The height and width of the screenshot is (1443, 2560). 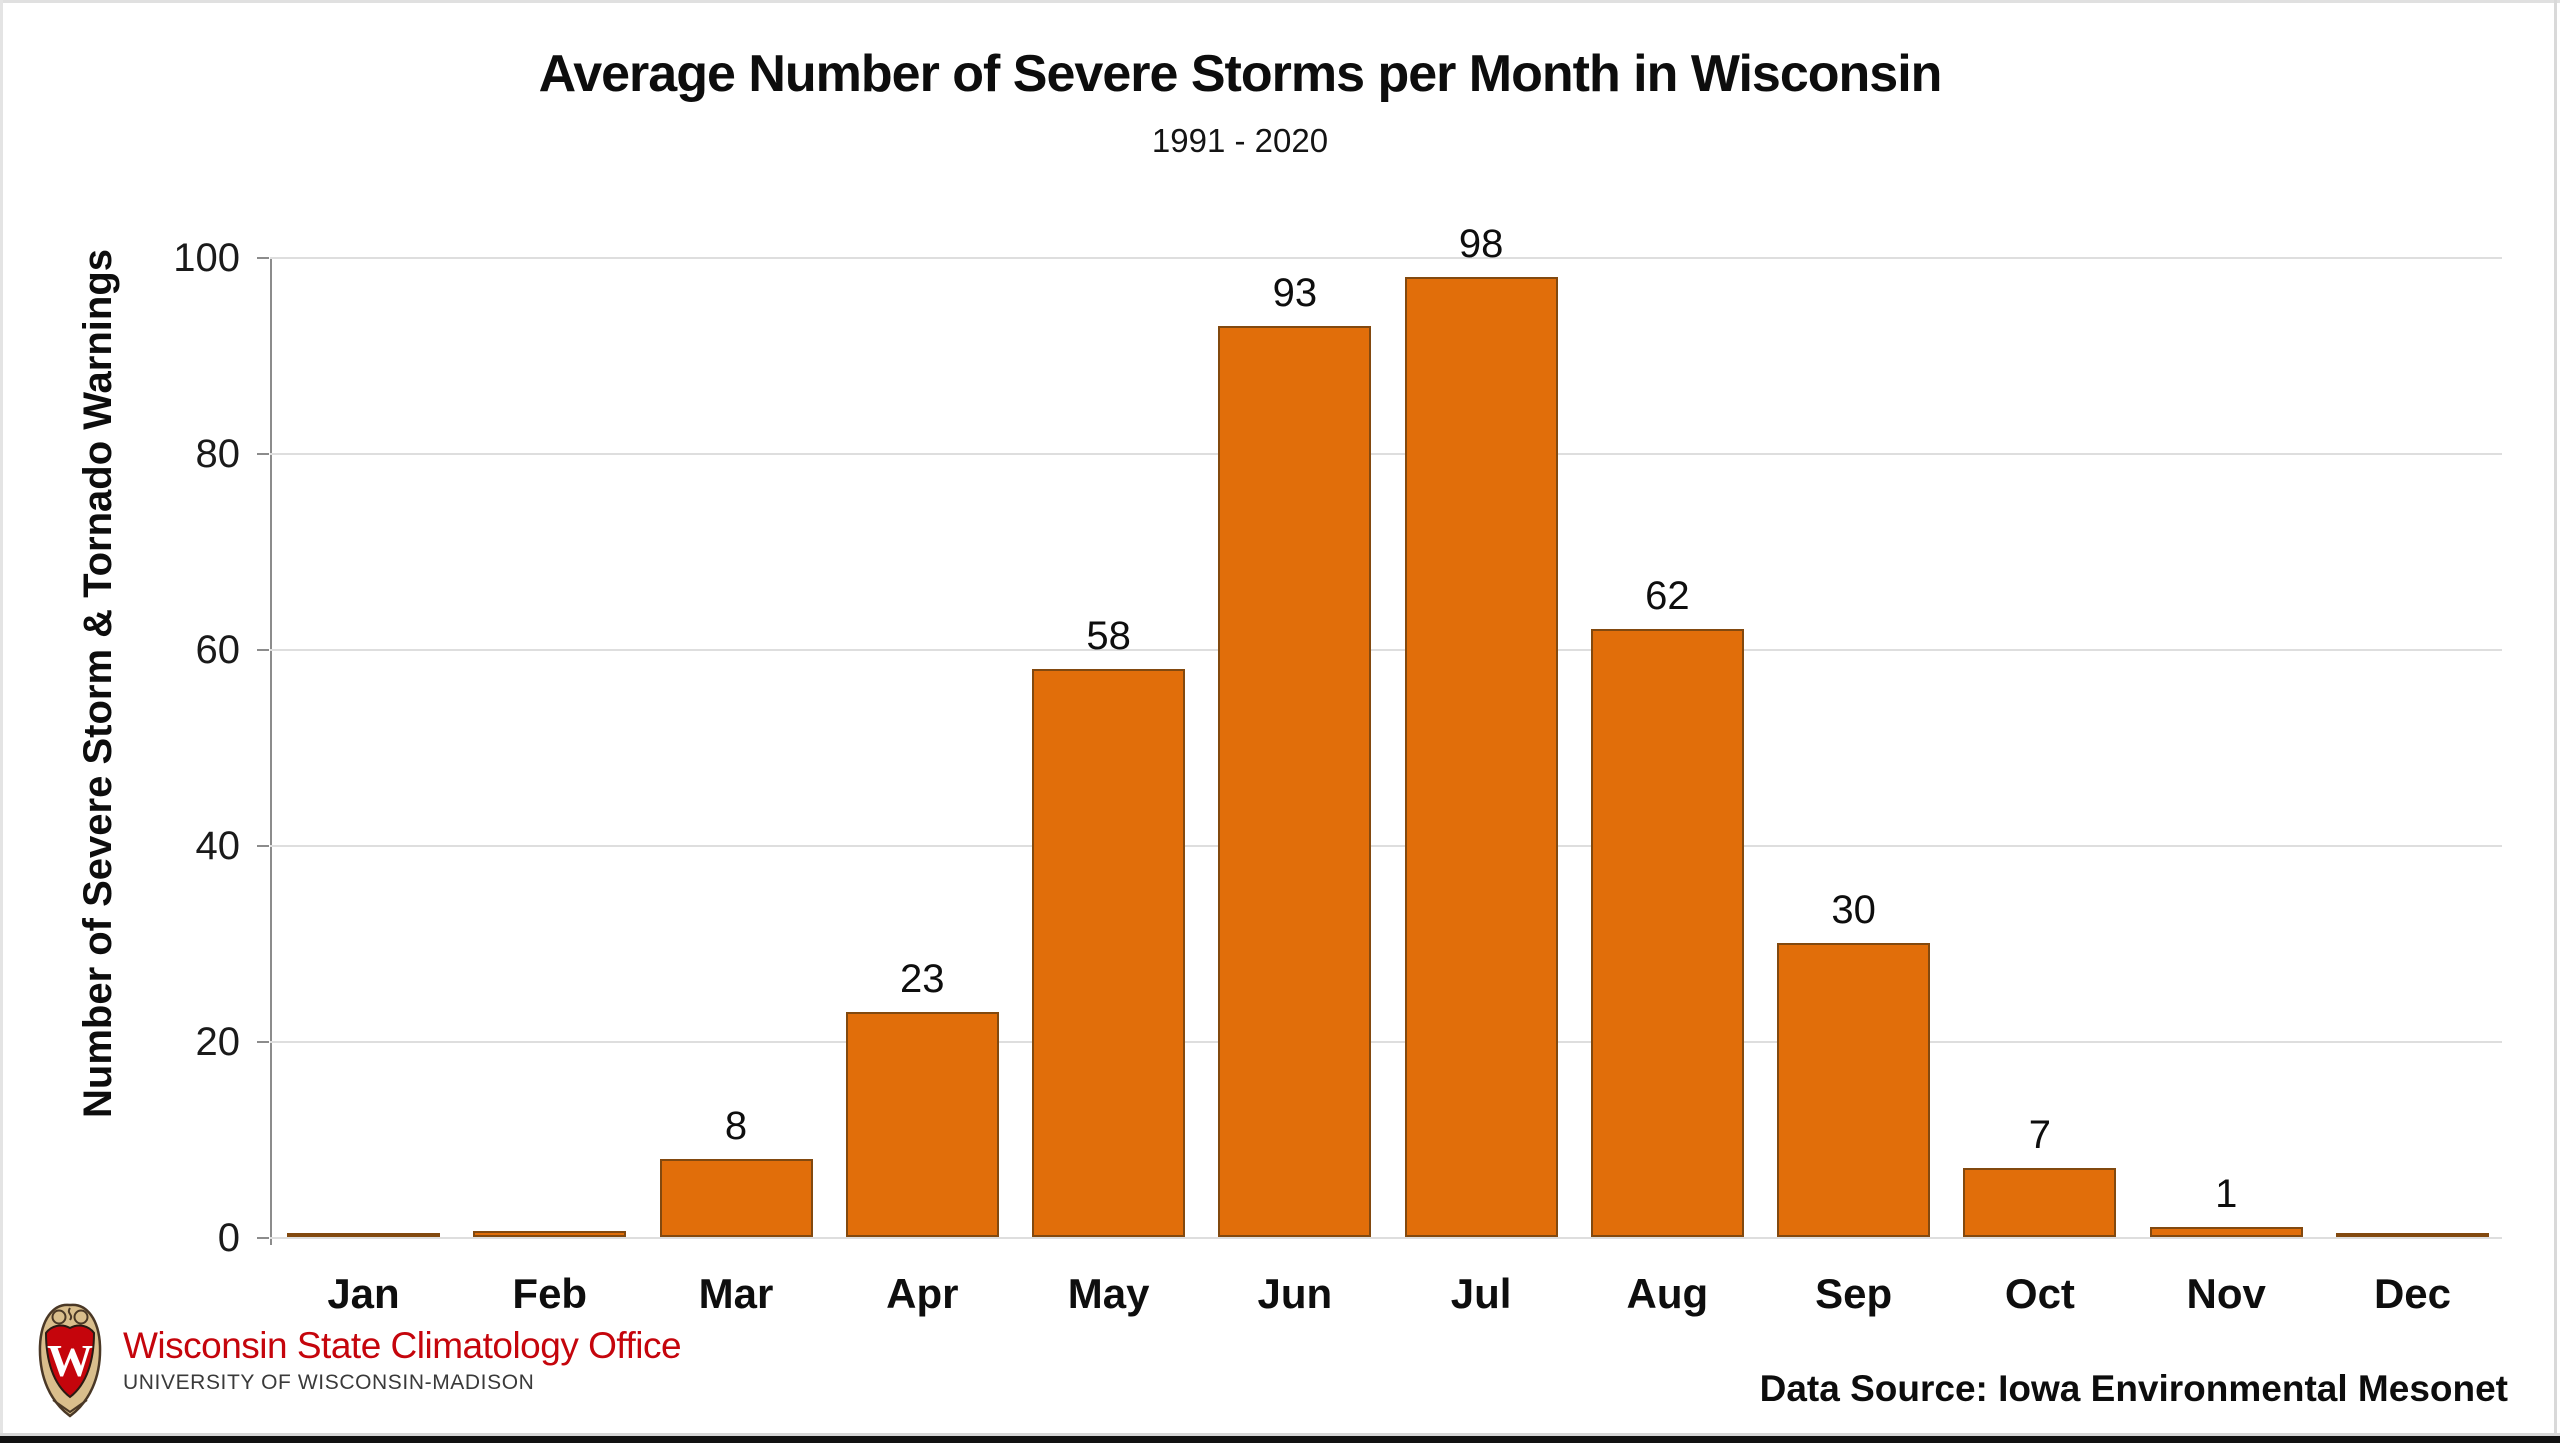 I want to click on uw-crest-icon: W, so click(x=70, y=1360).